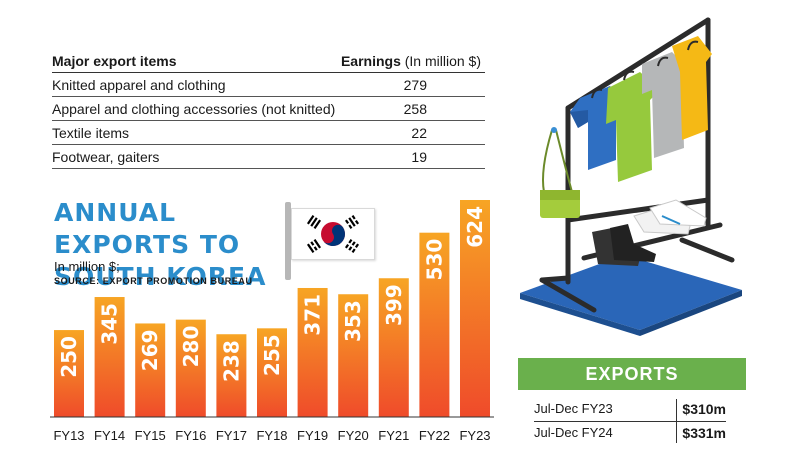 The height and width of the screenshot is (451, 800). I want to click on bar-fy18, so click(272, 372).